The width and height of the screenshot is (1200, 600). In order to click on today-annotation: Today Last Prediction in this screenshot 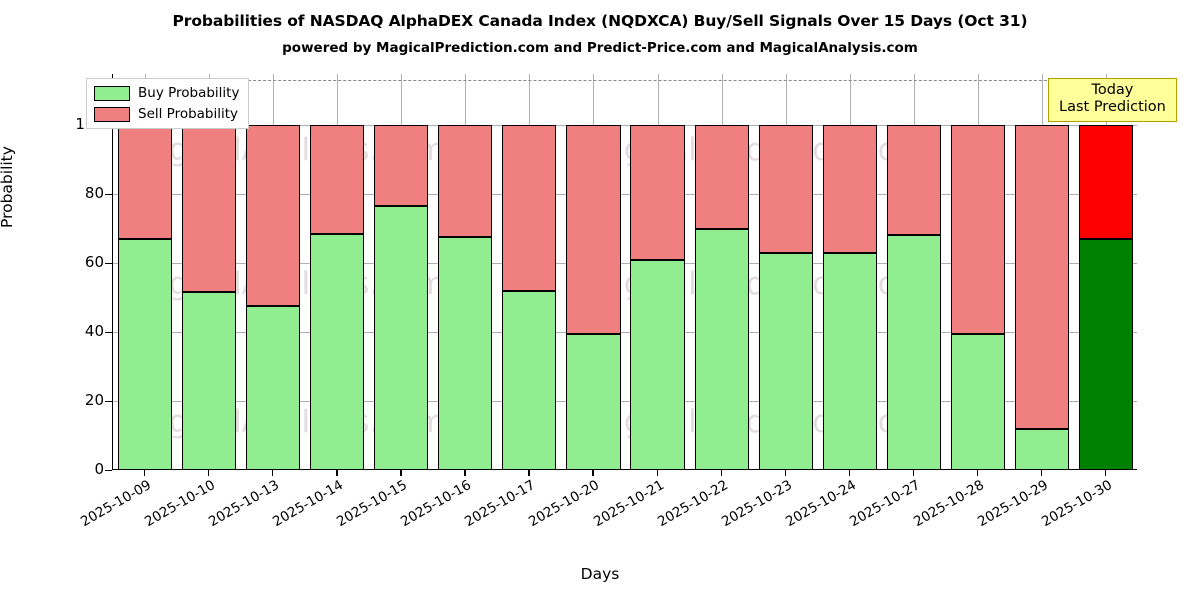, I will do `click(1112, 100)`.